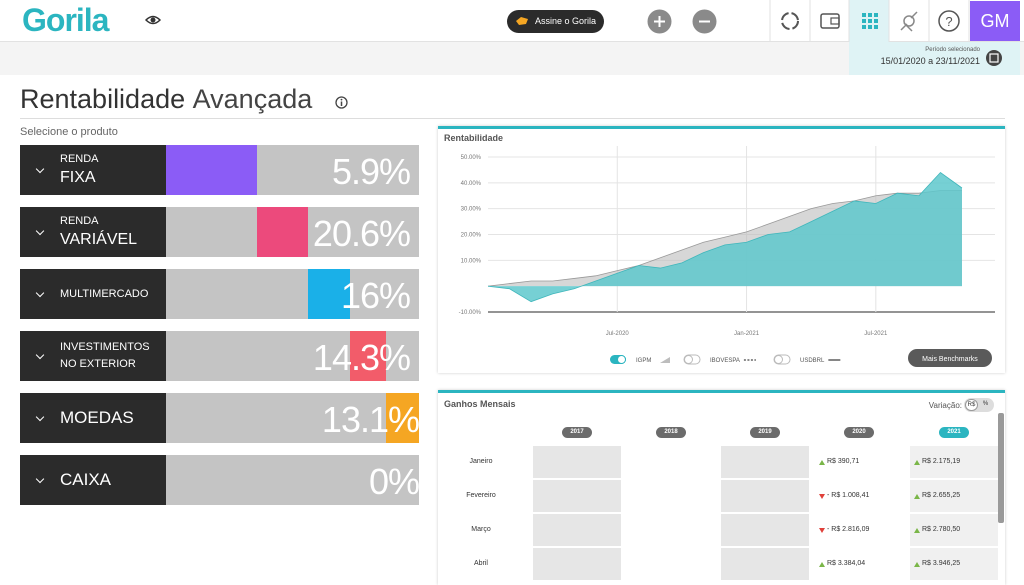  What do you see at coordinates (481, 461) in the screenshot?
I see `month-label: Janeiro` at bounding box center [481, 461].